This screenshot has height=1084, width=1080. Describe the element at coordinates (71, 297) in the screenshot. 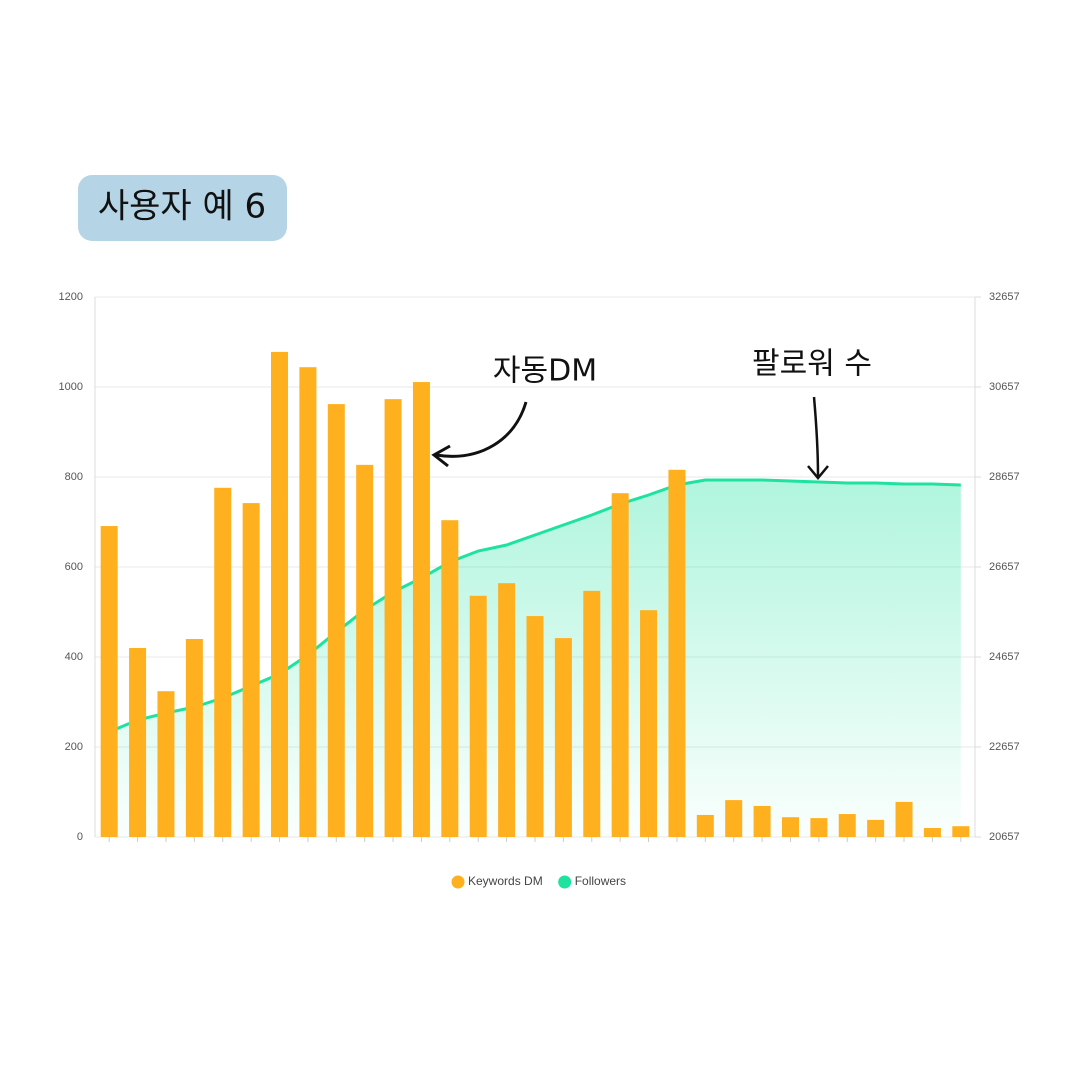

I see `y-tick-label: 1200` at that location.